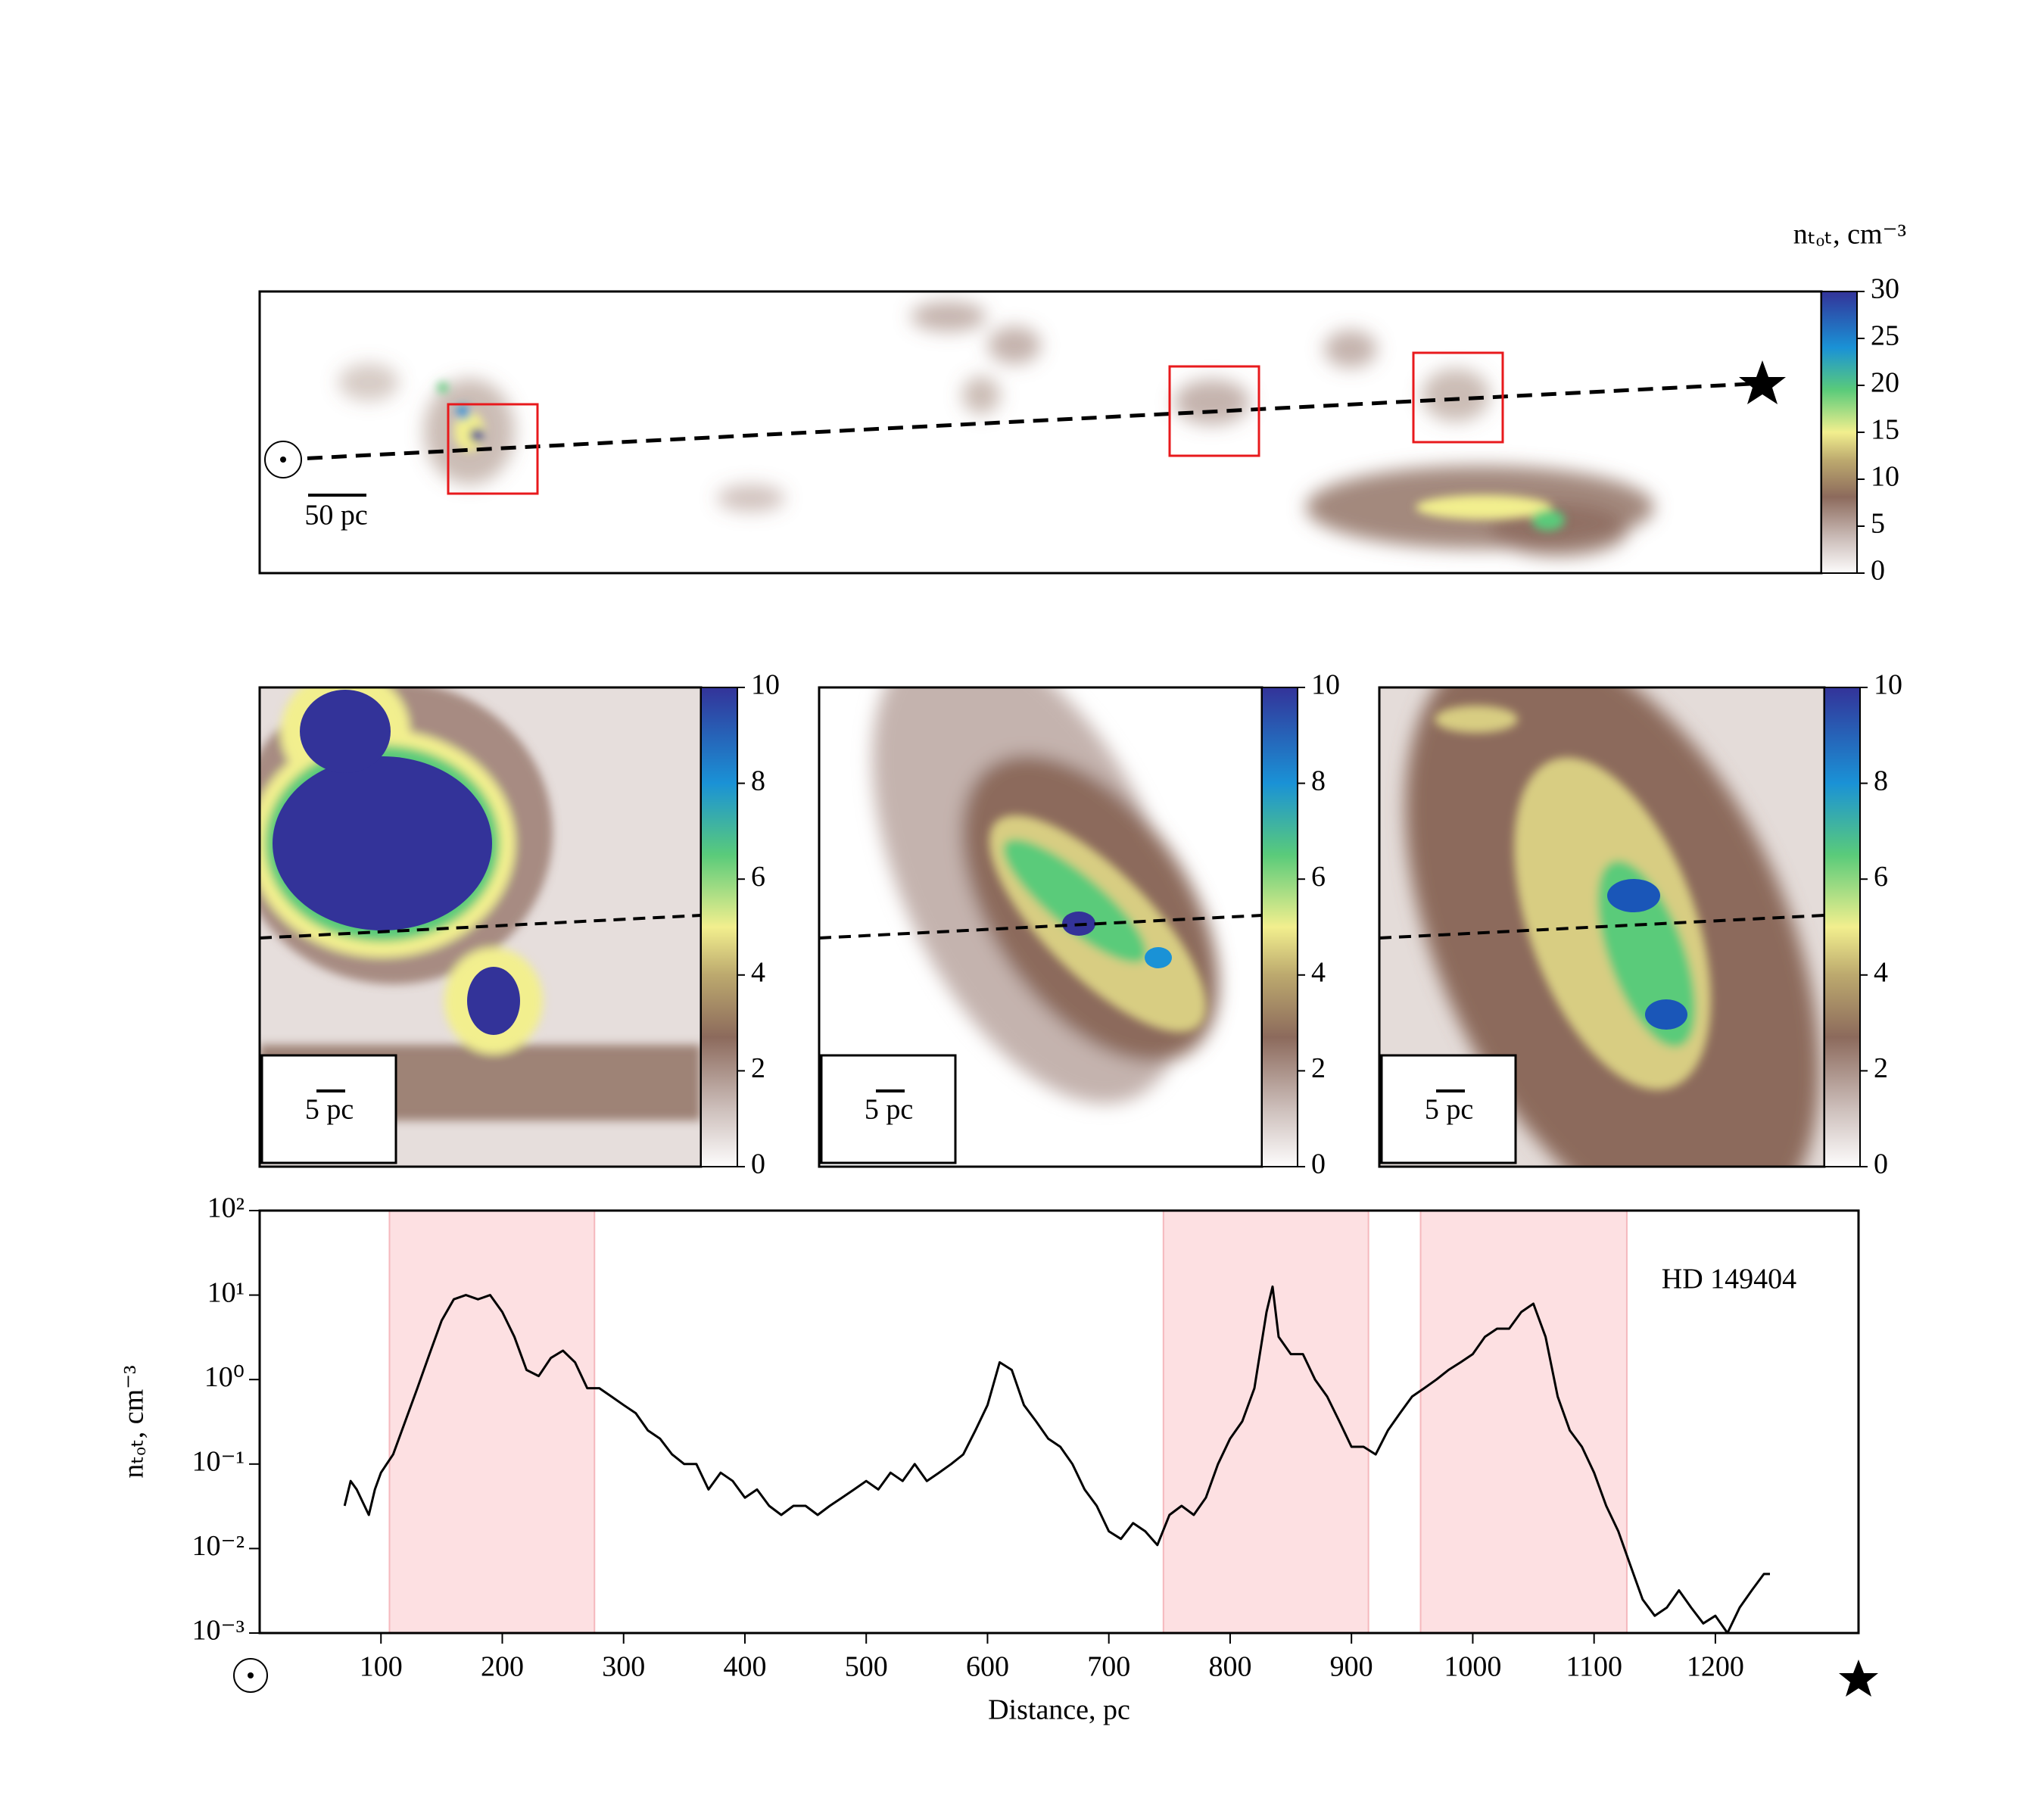 This screenshot has height=1817, width=2044. Describe the element at coordinates (381, 1667) in the screenshot. I see `x-tick-label: 100` at that location.